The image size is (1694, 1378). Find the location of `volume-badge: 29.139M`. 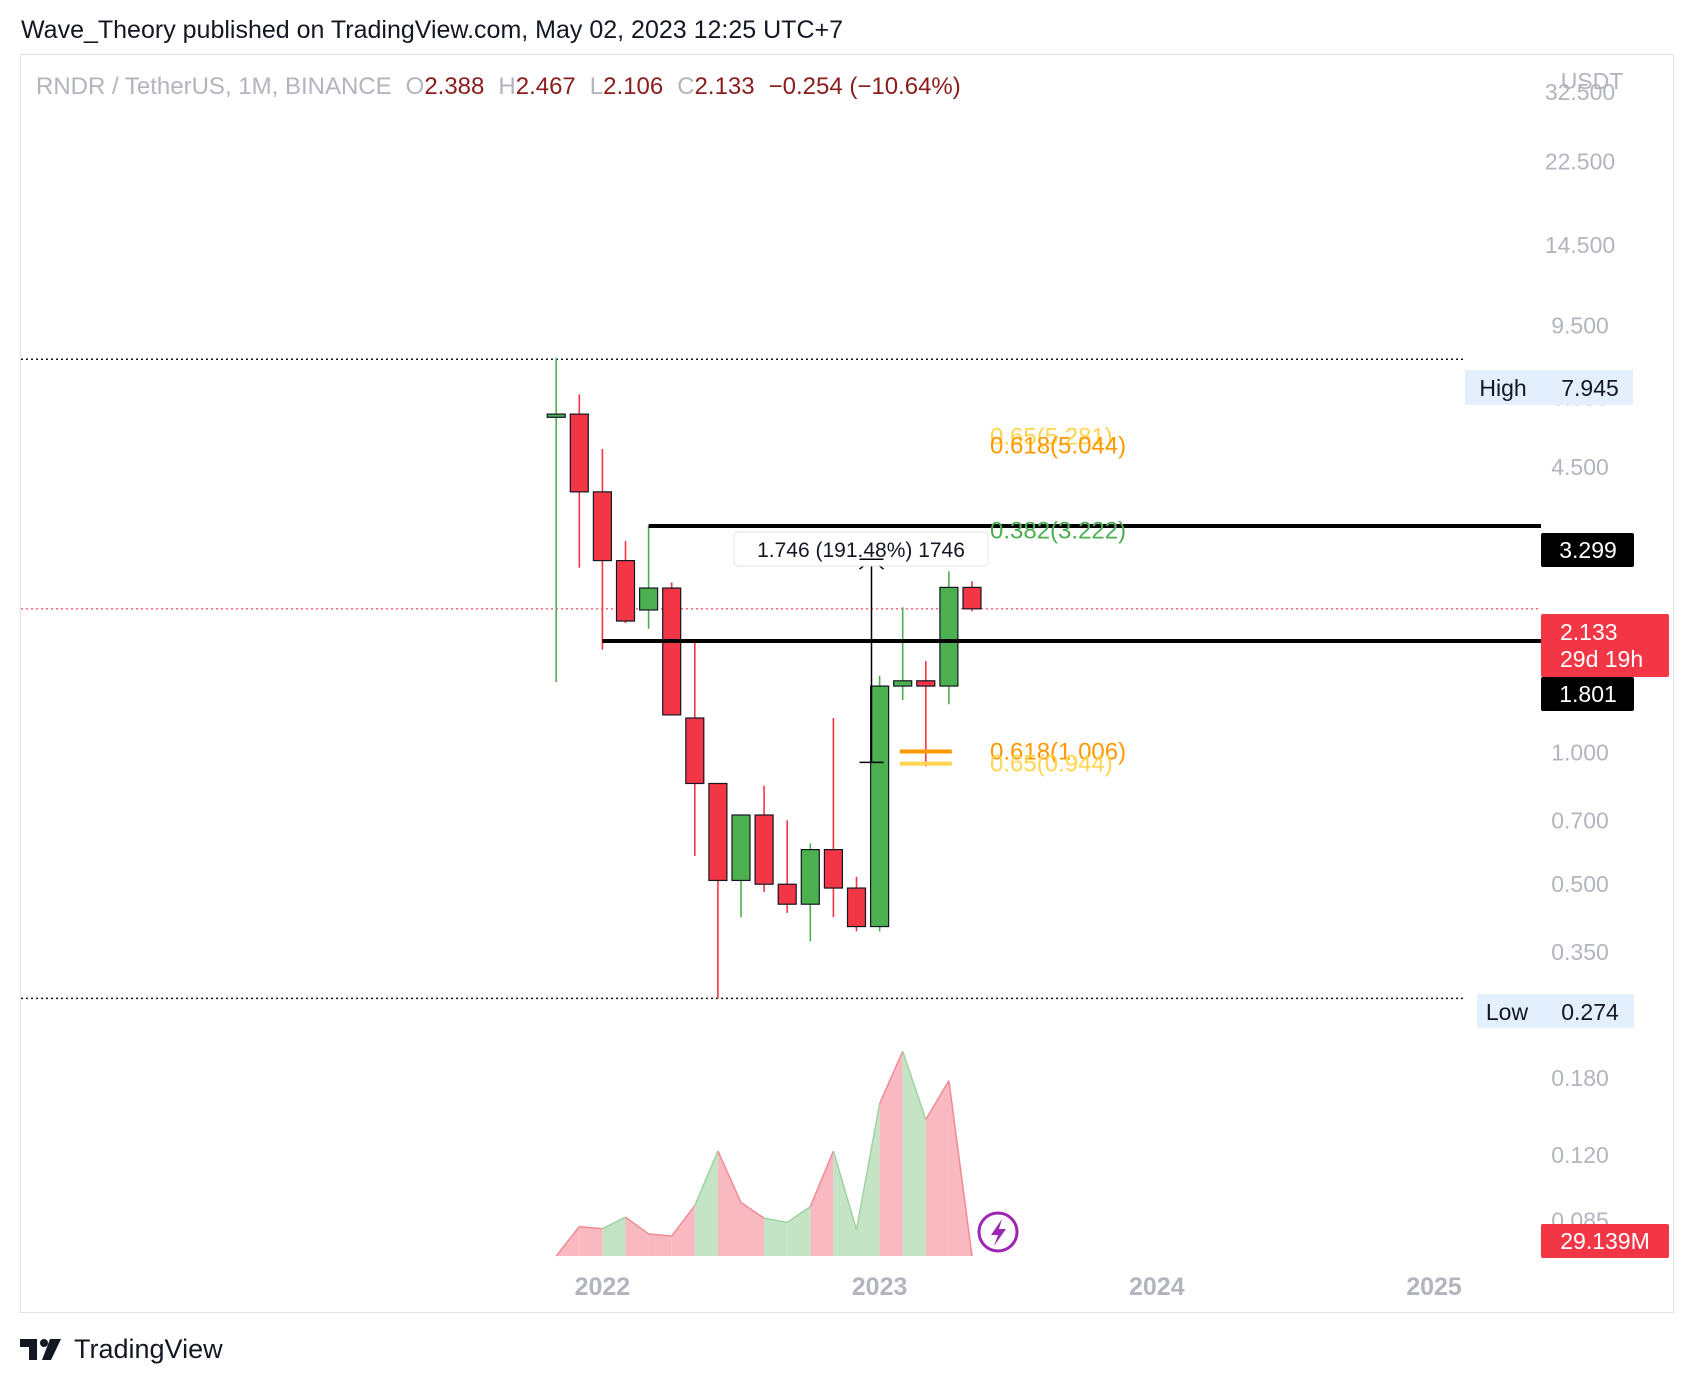

volume-badge: 29.139M is located at coordinates (1605, 1241).